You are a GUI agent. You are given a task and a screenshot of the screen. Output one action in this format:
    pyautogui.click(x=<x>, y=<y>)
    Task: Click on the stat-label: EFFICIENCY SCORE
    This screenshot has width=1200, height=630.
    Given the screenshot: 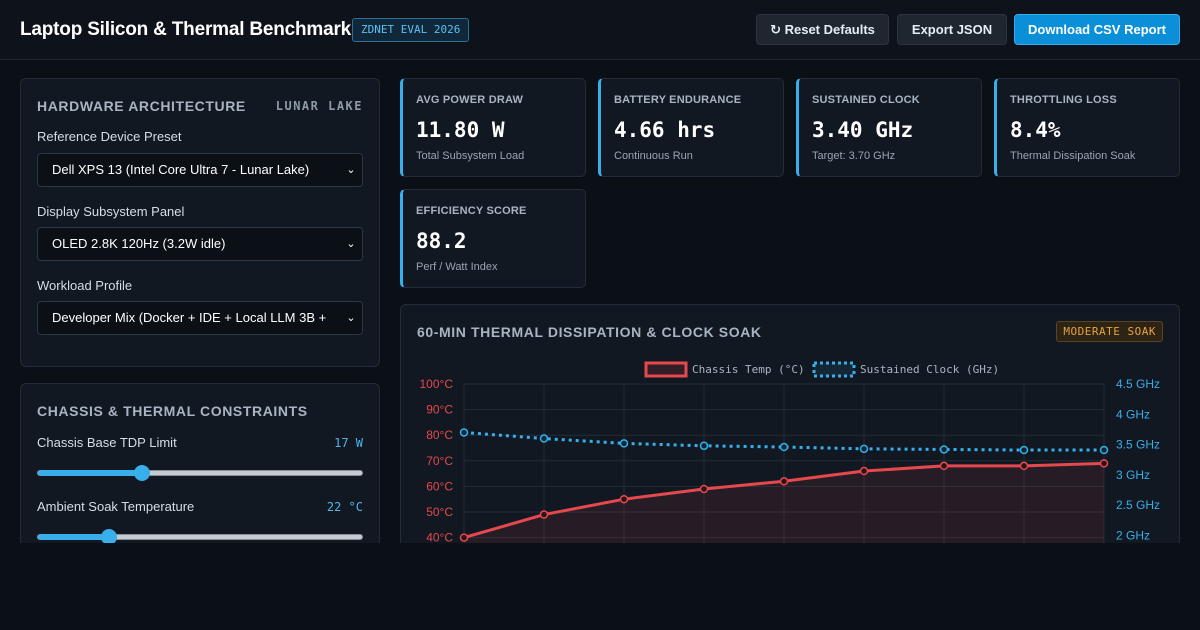 What is the action you would take?
    pyautogui.click(x=471, y=211)
    